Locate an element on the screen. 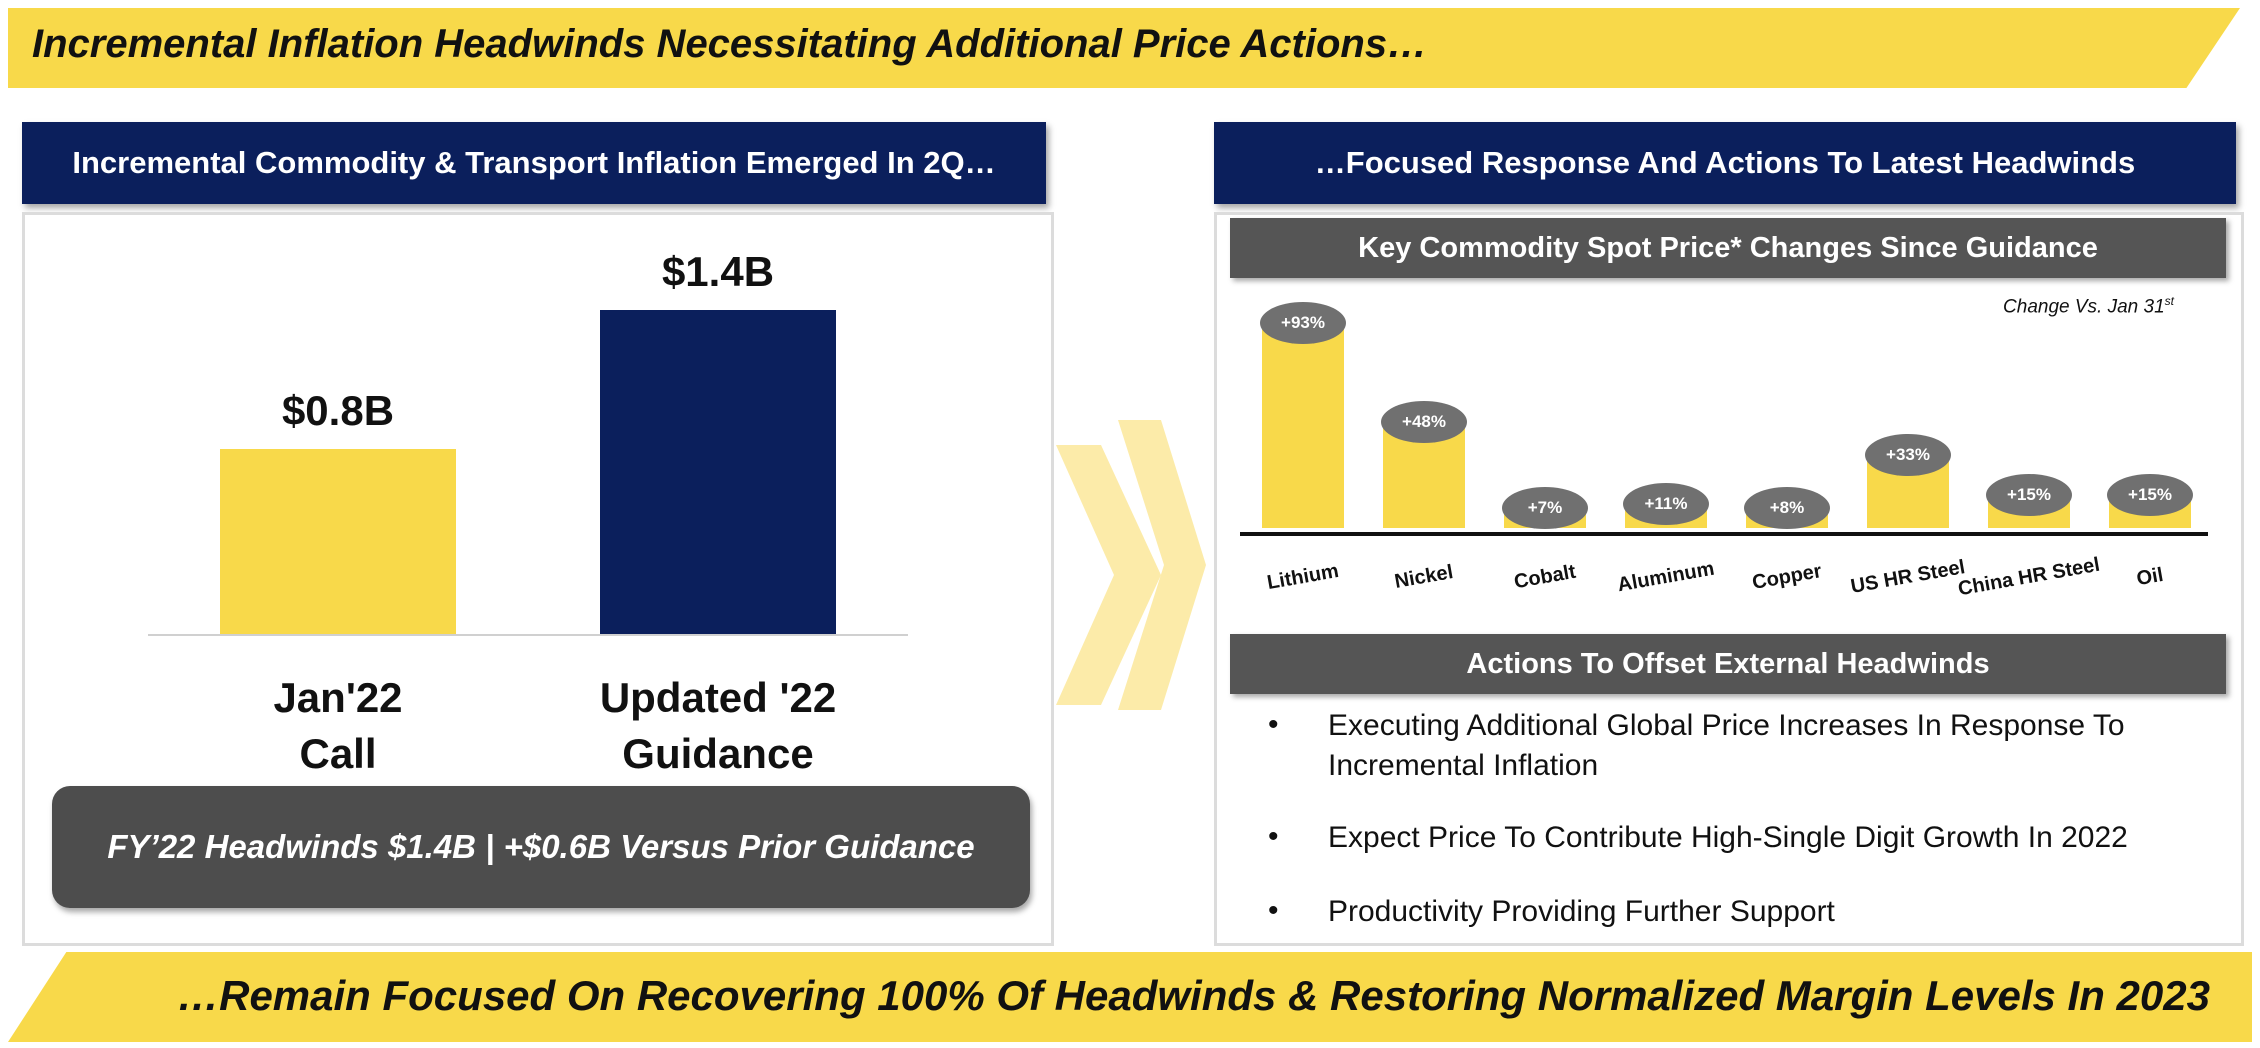  actions-title: Actions To Offset External Headwinds is located at coordinates (1728, 664).